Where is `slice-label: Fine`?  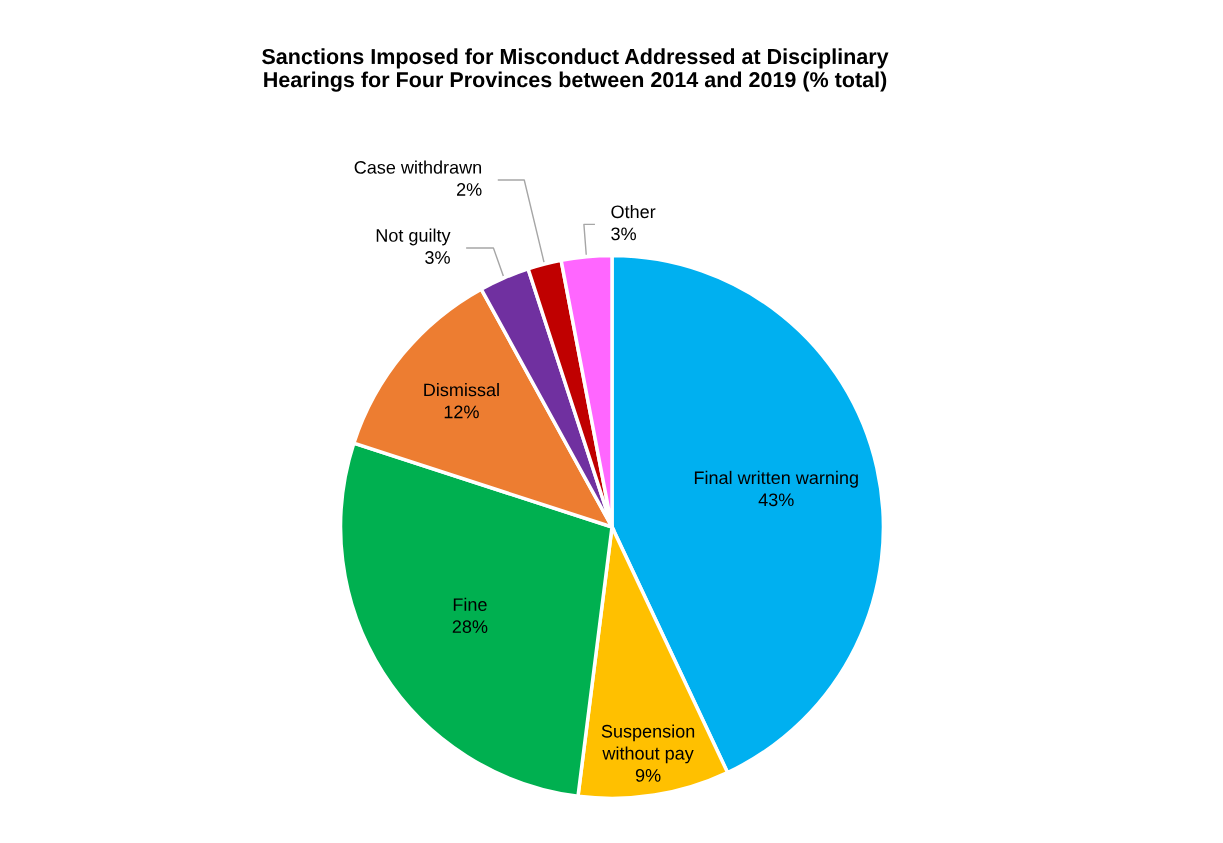 slice-label: Fine is located at coordinates (470, 604).